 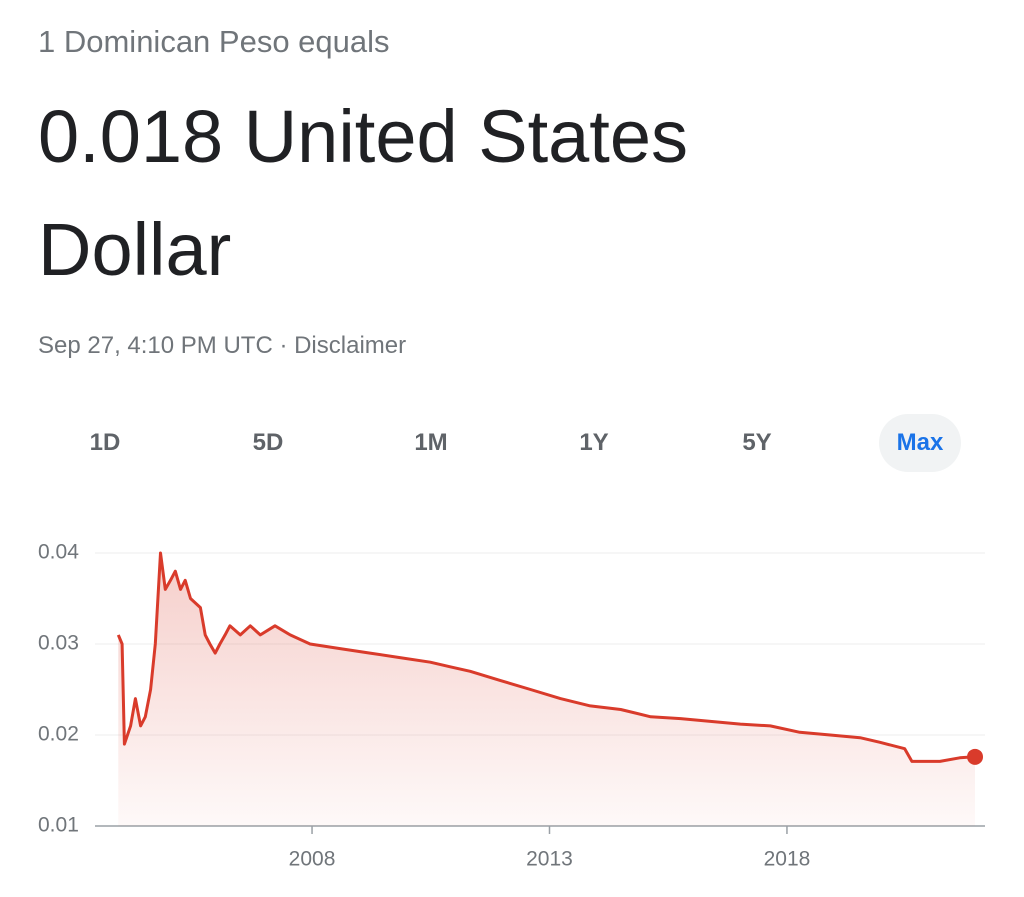 What do you see at coordinates (105, 442) in the screenshot?
I see `range-tab: 1D` at bounding box center [105, 442].